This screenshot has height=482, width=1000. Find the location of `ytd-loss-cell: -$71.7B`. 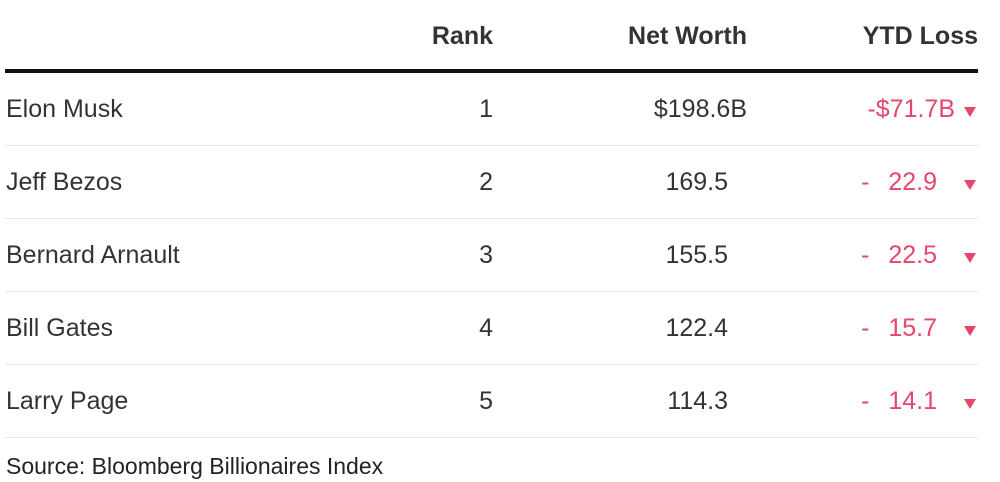

ytd-loss-cell: -$71.7B is located at coordinates (911, 109).